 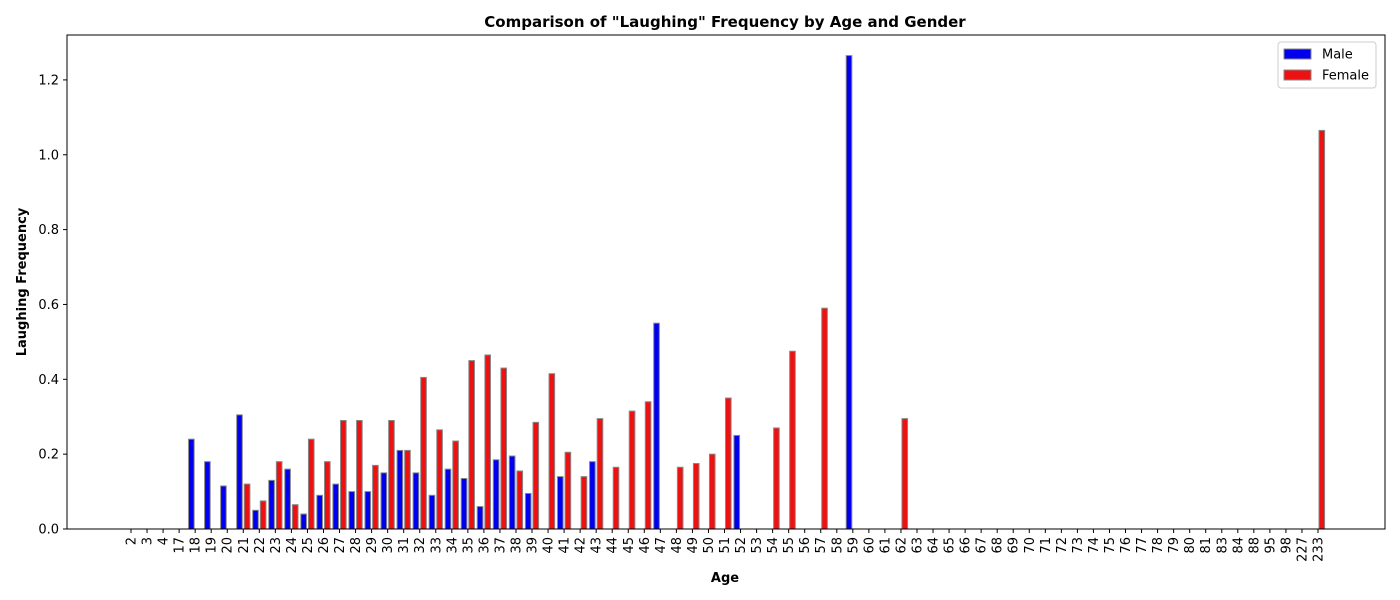 I want to click on x-tick-label: 20, so click(x=228, y=545).